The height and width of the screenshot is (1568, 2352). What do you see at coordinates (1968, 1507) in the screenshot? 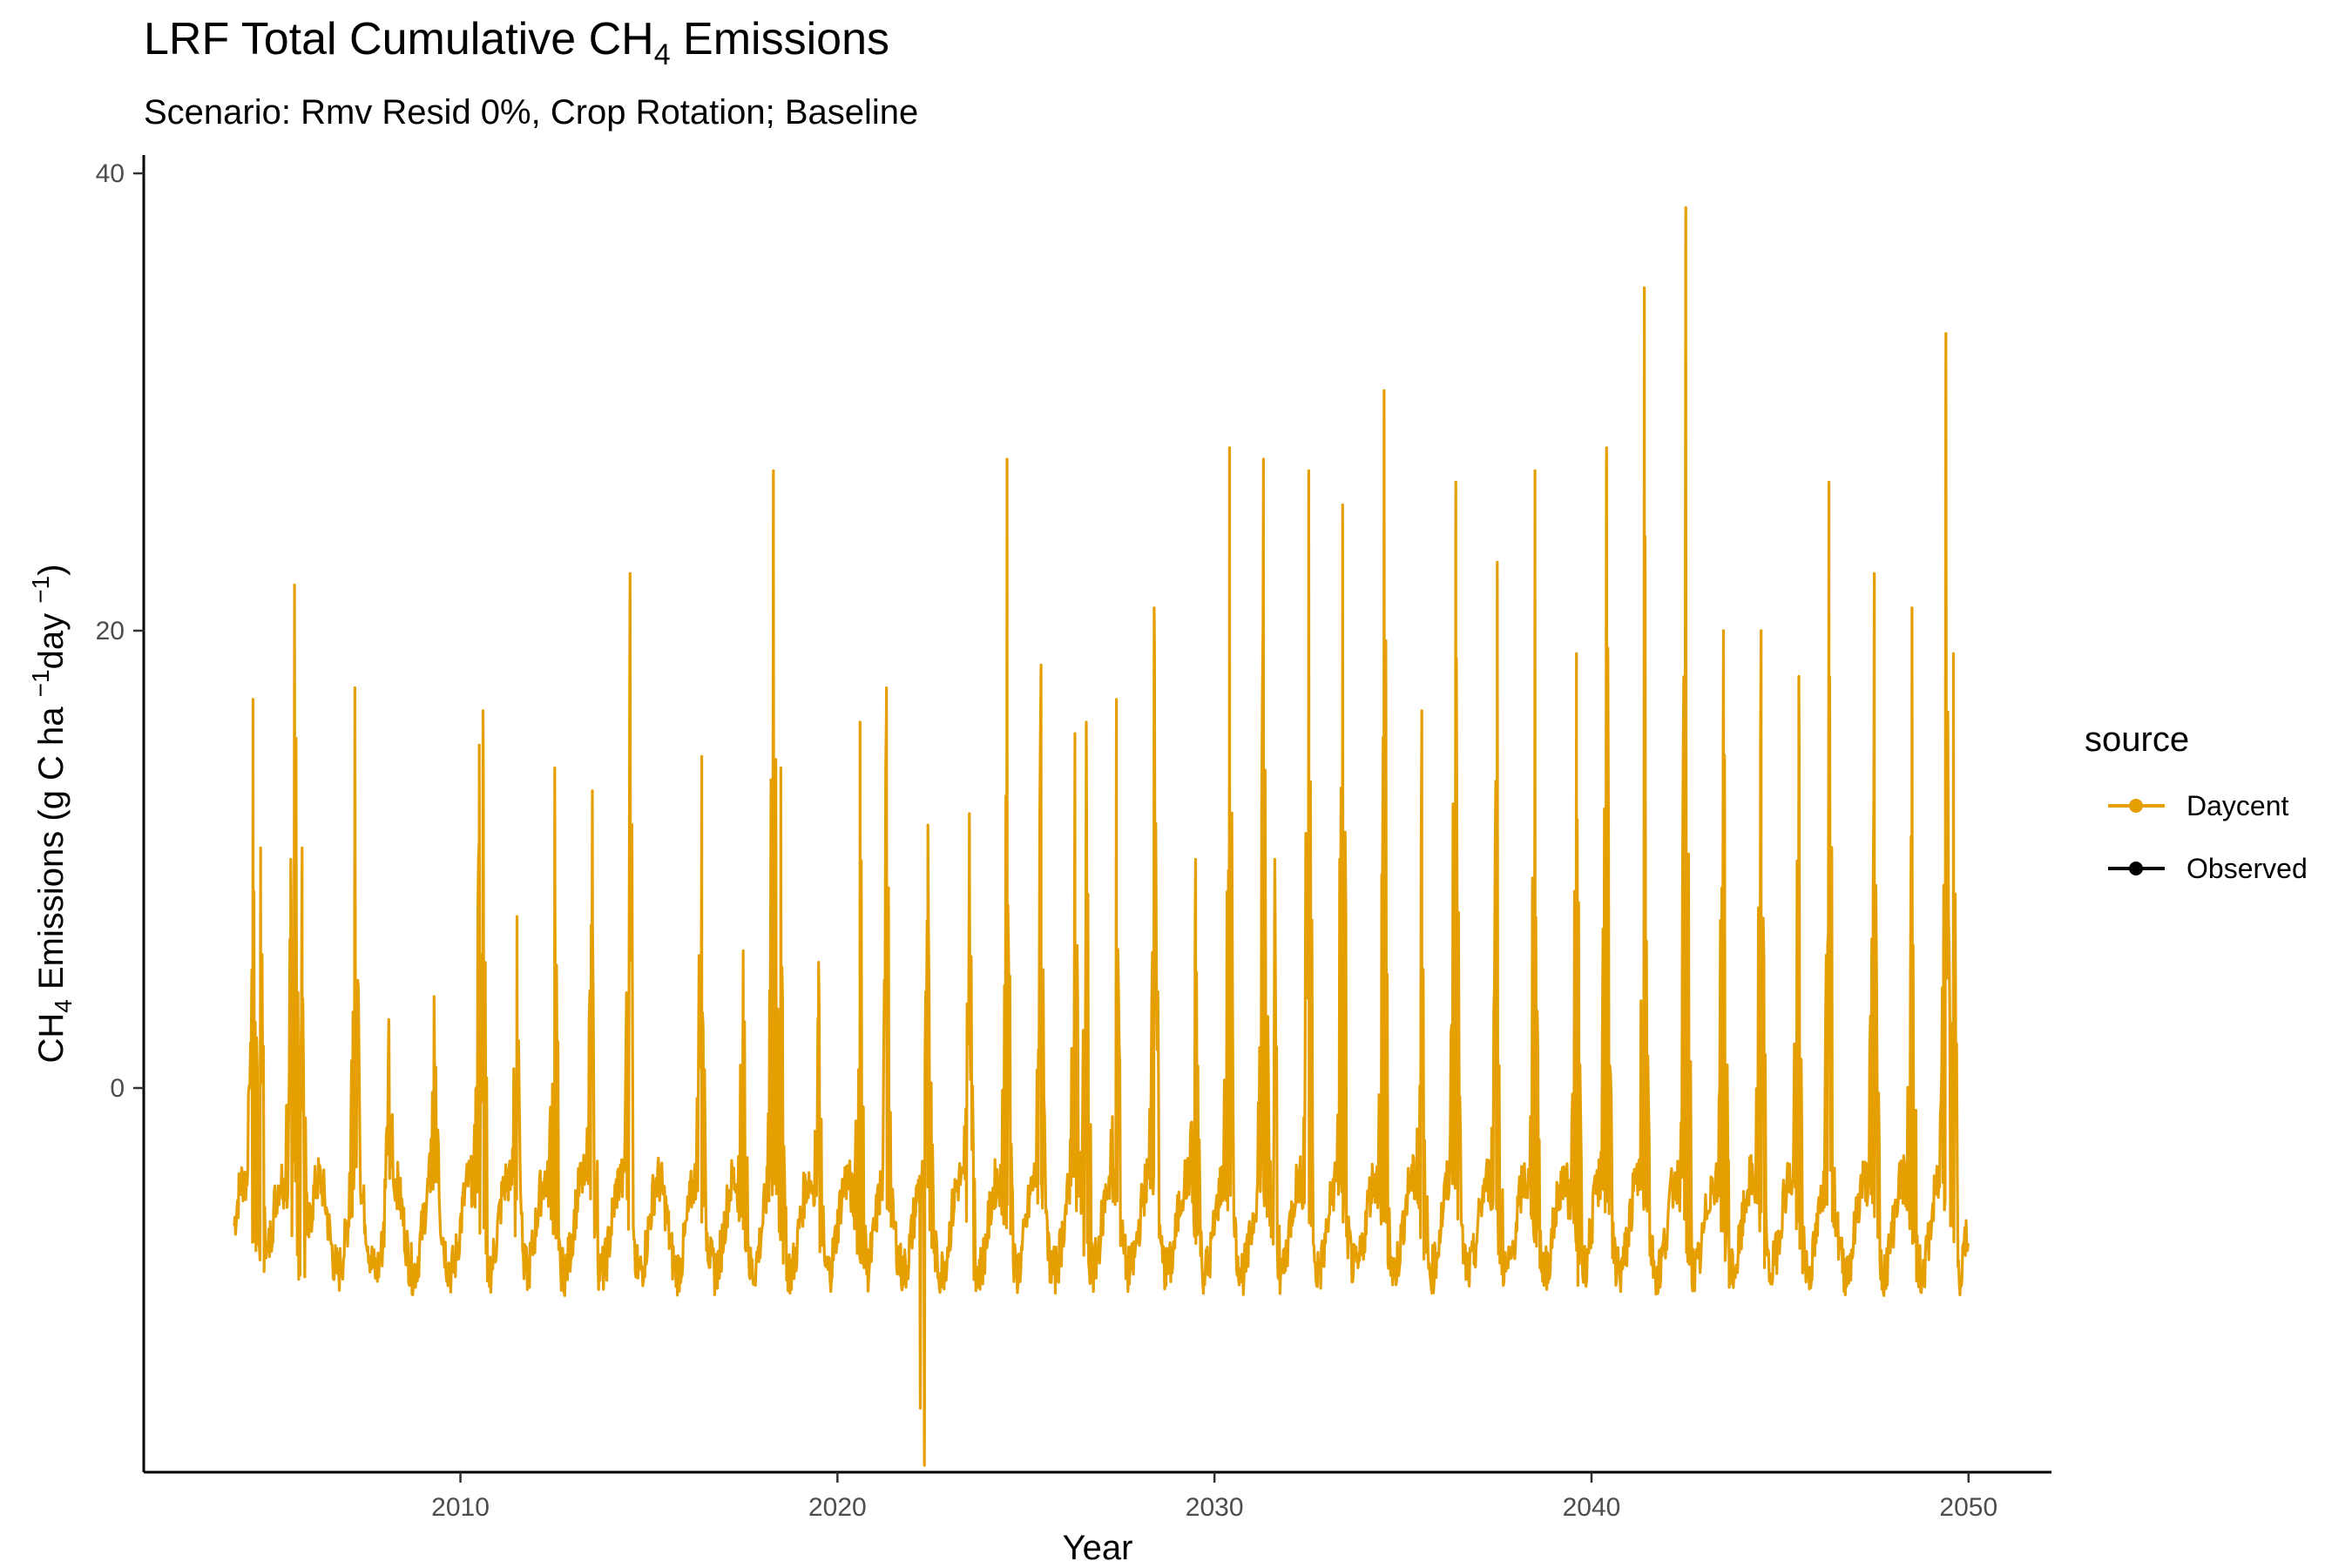
I see `x-tick-label: 2050` at bounding box center [1968, 1507].